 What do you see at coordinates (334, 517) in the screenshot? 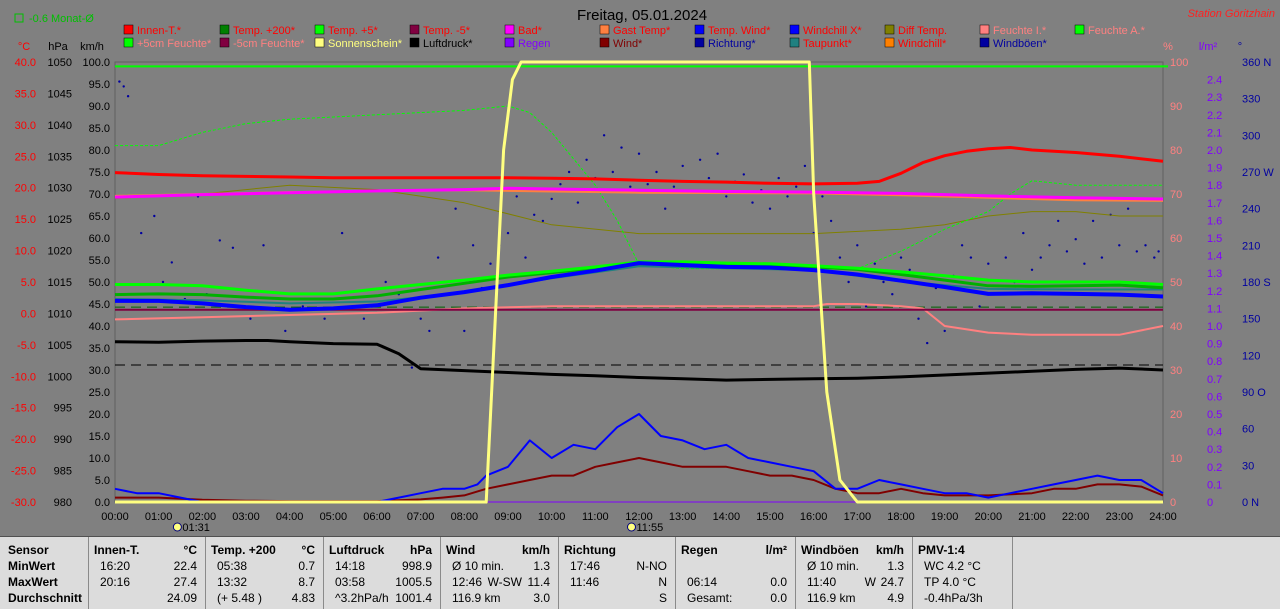
I see `time-tick-label: 05:00` at bounding box center [334, 517].